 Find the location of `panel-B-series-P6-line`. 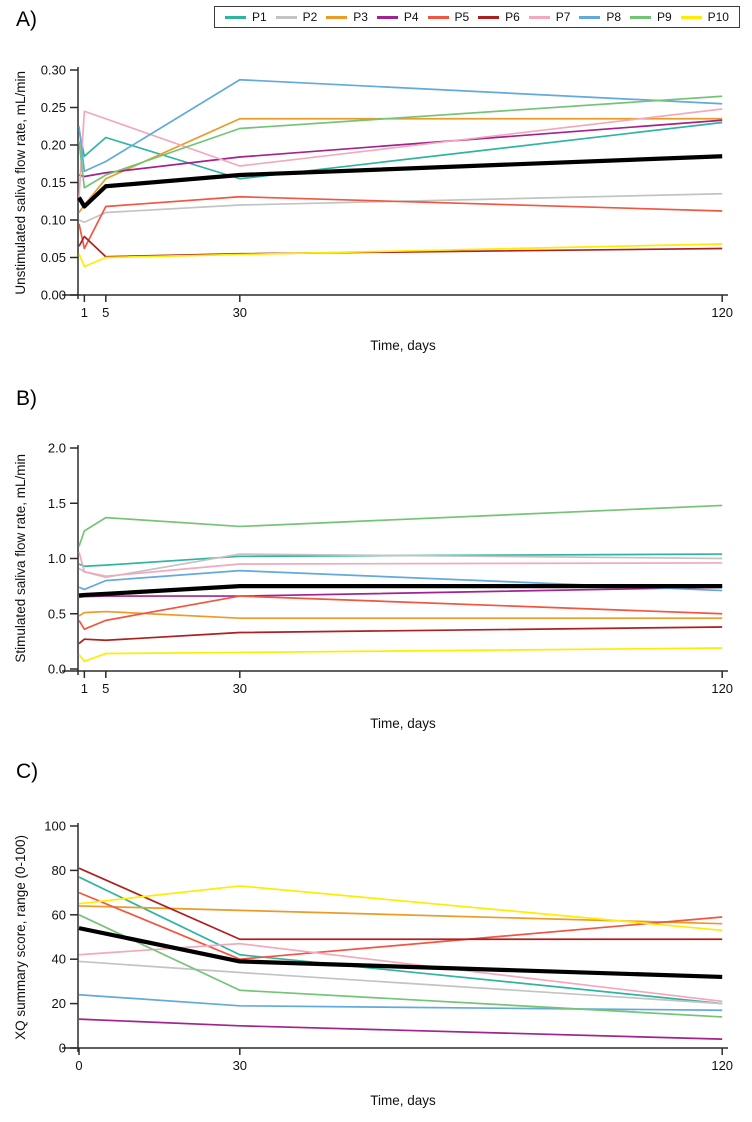

panel-B-series-P6-line is located at coordinates (400, 635).